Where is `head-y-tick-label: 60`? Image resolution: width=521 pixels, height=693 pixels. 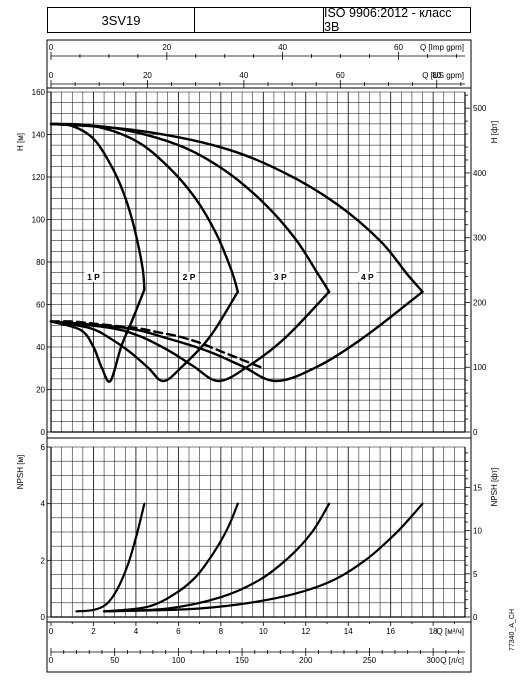
head-y-tick-label: 60 is located at coordinates (40, 305).